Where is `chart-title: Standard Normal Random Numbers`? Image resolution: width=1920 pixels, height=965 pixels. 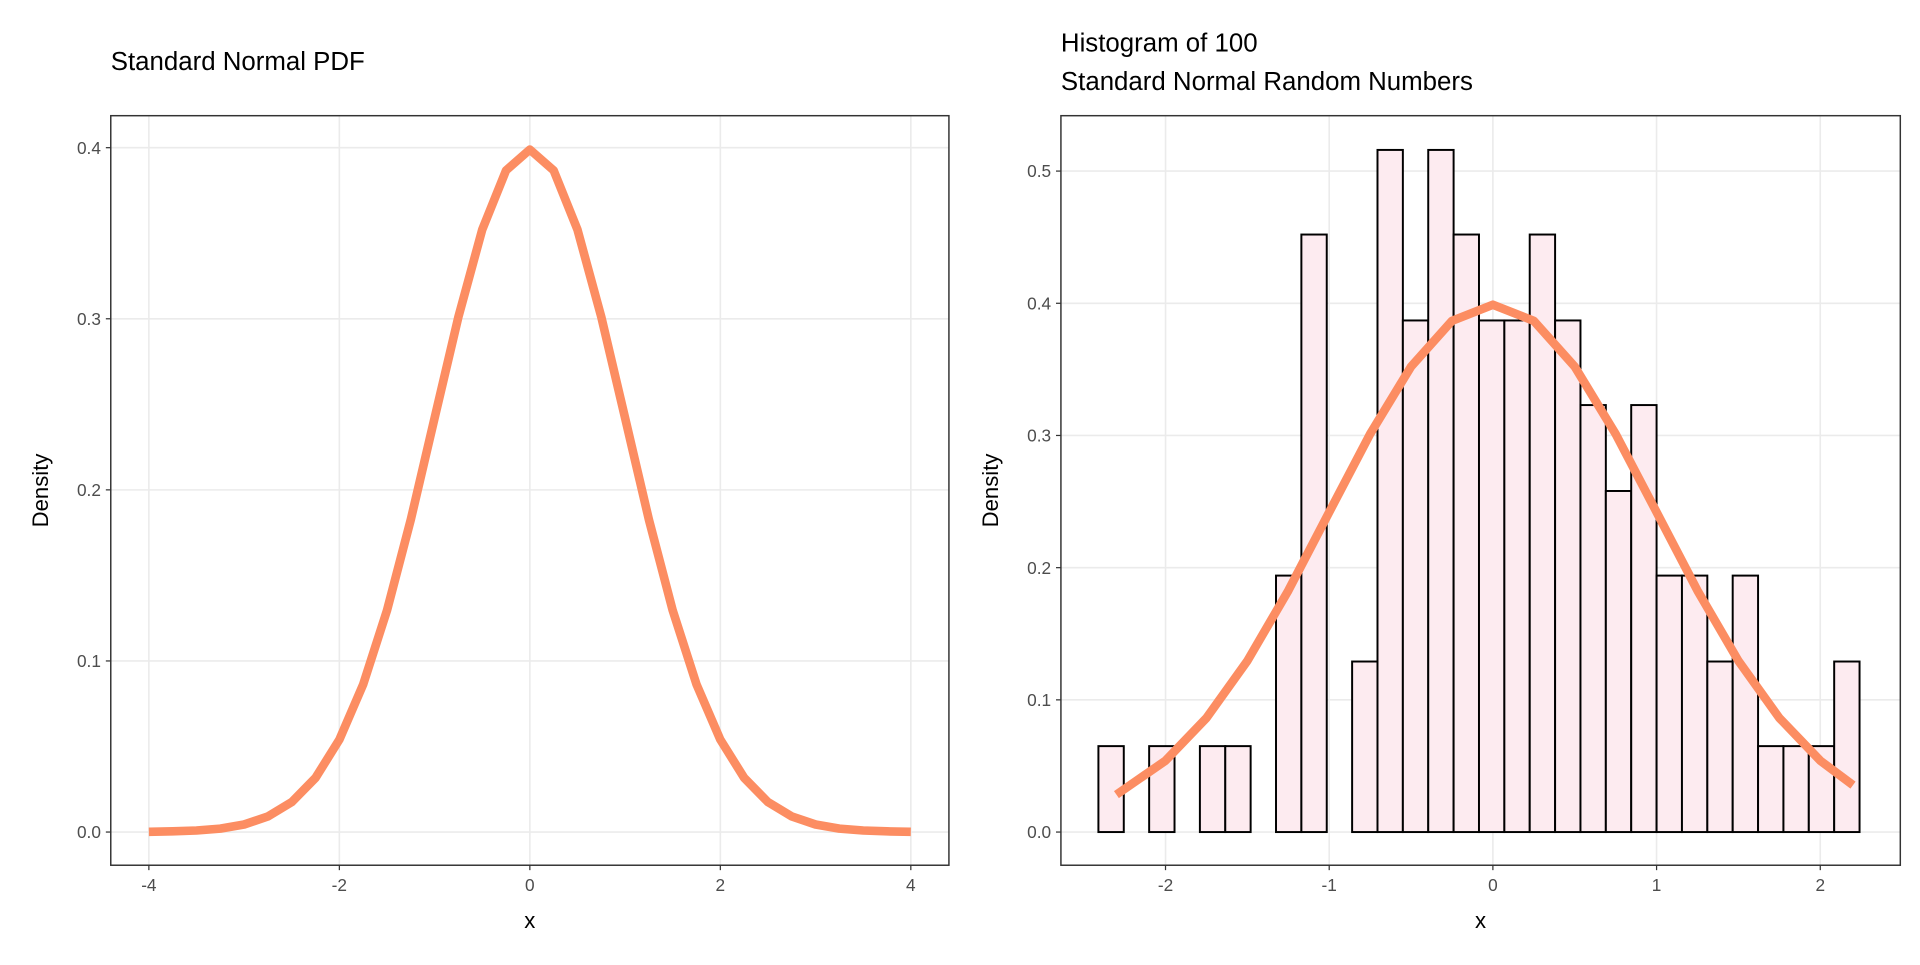
chart-title: Standard Normal Random Numbers is located at coordinates (1267, 82).